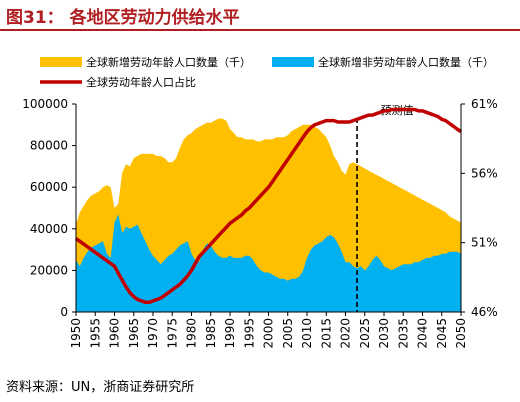 This screenshot has width=520, height=402. Describe the element at coordinates (95, 333) in the screenshot. I see `x-tick-label: 1955` at that location.